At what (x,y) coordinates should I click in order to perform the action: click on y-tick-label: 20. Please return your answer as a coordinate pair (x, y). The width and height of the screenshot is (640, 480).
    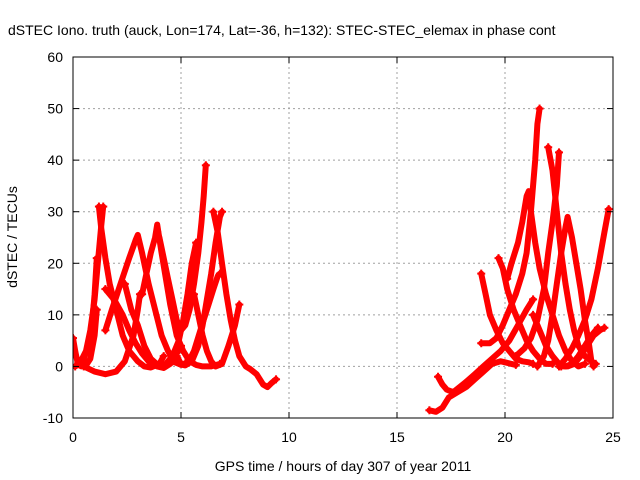
    Looking at the image, I should click on (55, 263).